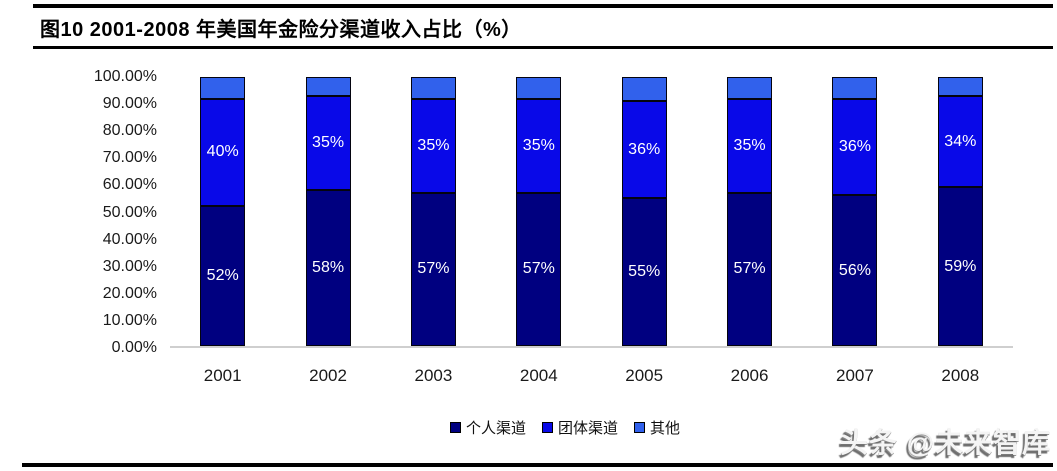 This screenshot has width=1057, height=471. What do you see at coordinates (495, 428) in the screenshot?
I see `legend-label: 个人渠道` at bounding box center [495, 428].